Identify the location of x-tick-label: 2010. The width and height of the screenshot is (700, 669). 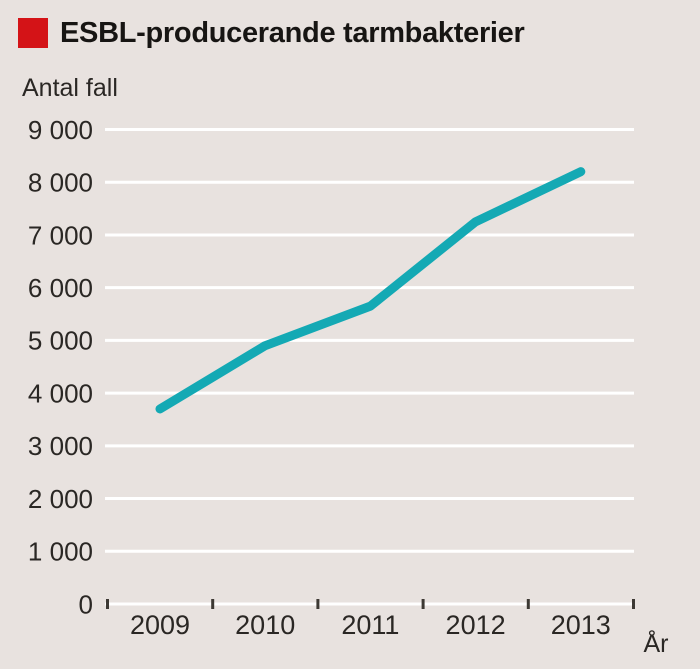
(265, 625).